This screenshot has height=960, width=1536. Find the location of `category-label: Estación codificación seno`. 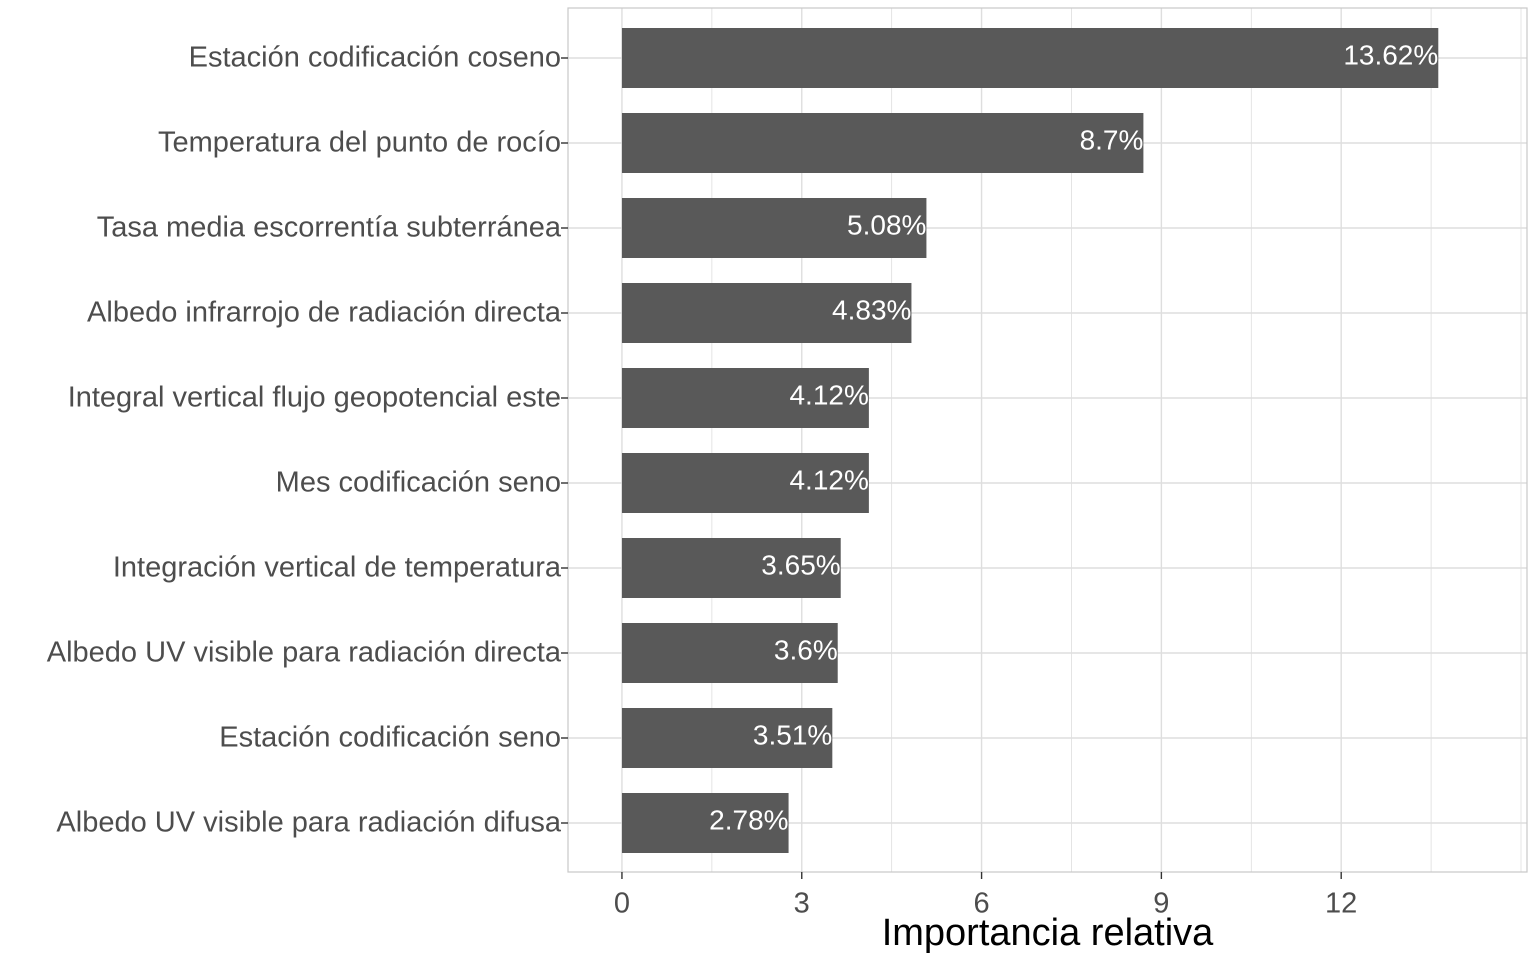

category-label: Estación codificación seno is located at coordinates (390, 738).